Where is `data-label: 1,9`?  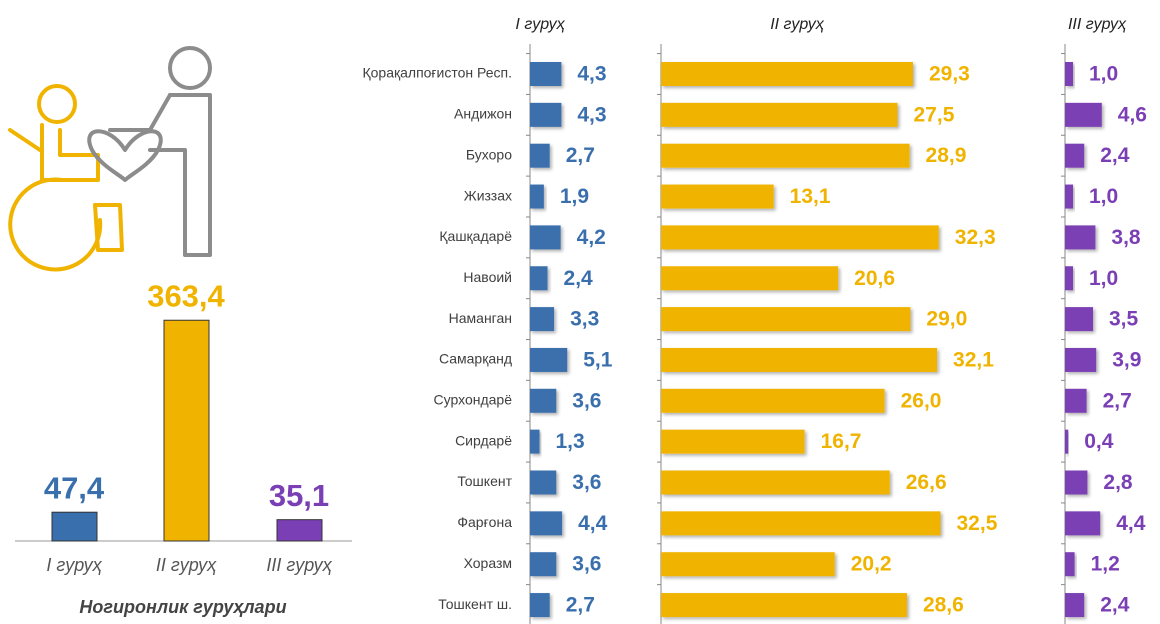 data-label: 1,9 is located at coordinates (574, 196).